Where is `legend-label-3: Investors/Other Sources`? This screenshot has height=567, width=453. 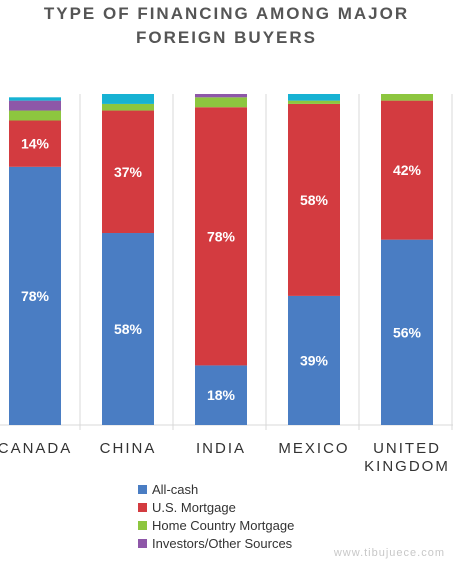
legend-label-3: Investors/Other Sources is located at coordinates (222, 543).